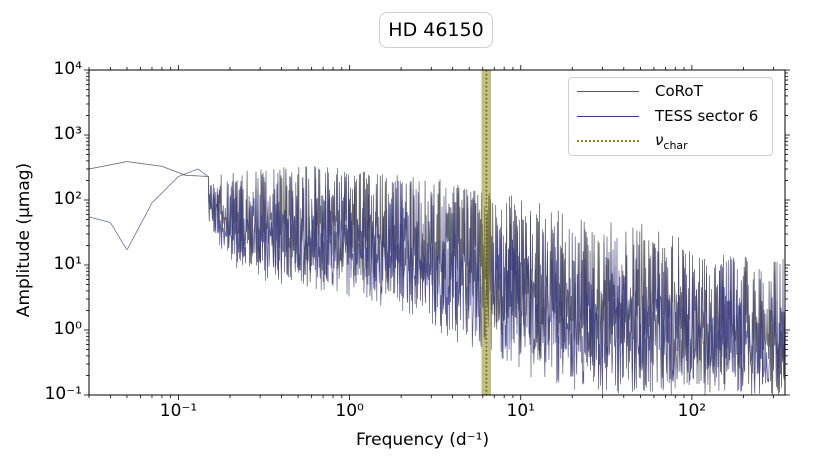 The height and width of the screenshot is (470, 822). I want to click on legend-label-corot: CoRoT, so click(679, 91).